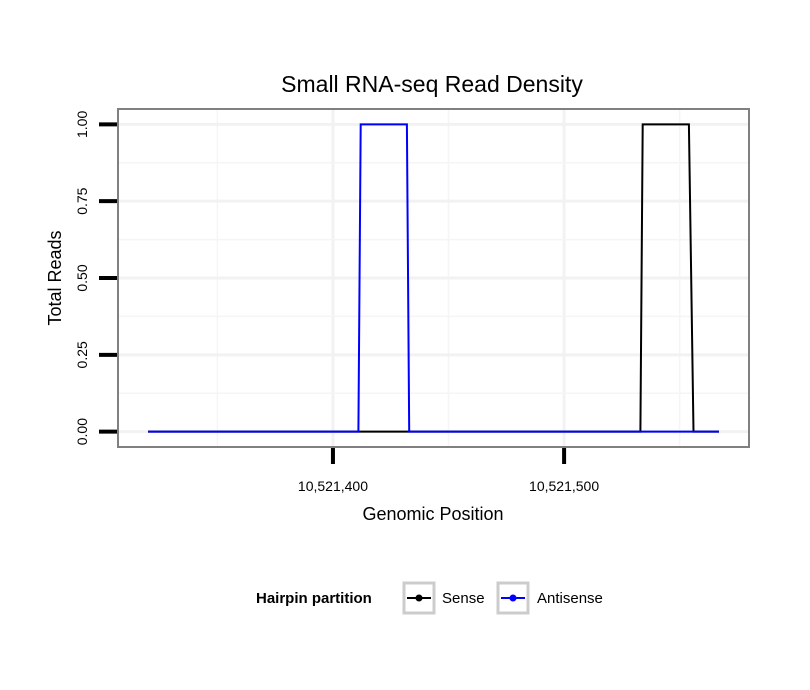  I want to click on legend-item-antisense: Antisense, so click(549, 598).